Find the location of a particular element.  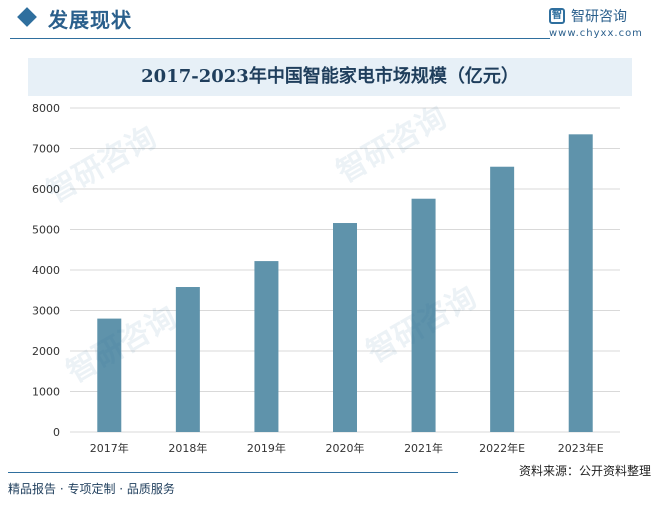

x-tick-label: 2021年 is located at coordinates (423, 448).